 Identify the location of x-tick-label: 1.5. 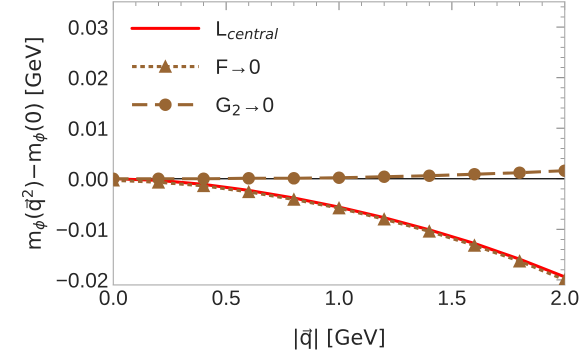
(452, 298).